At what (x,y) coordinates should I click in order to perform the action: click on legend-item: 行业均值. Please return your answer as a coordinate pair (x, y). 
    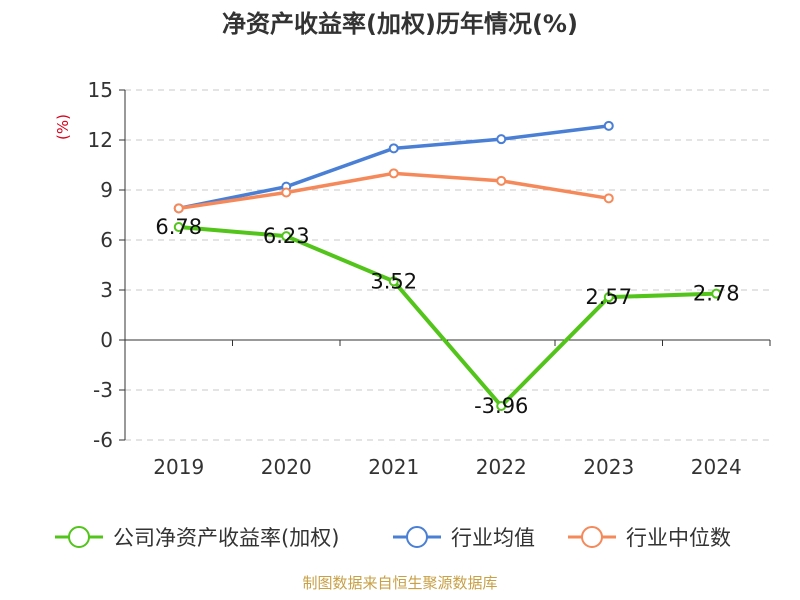
    Looking at the image, I should click on (464, 538).